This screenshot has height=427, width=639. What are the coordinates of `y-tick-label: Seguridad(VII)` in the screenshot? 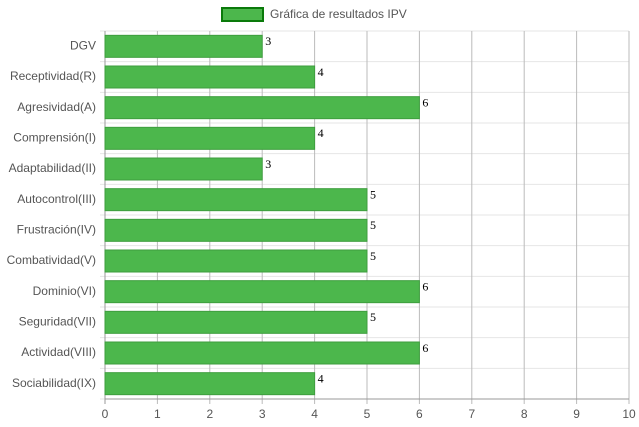 It's located at (57, 322).